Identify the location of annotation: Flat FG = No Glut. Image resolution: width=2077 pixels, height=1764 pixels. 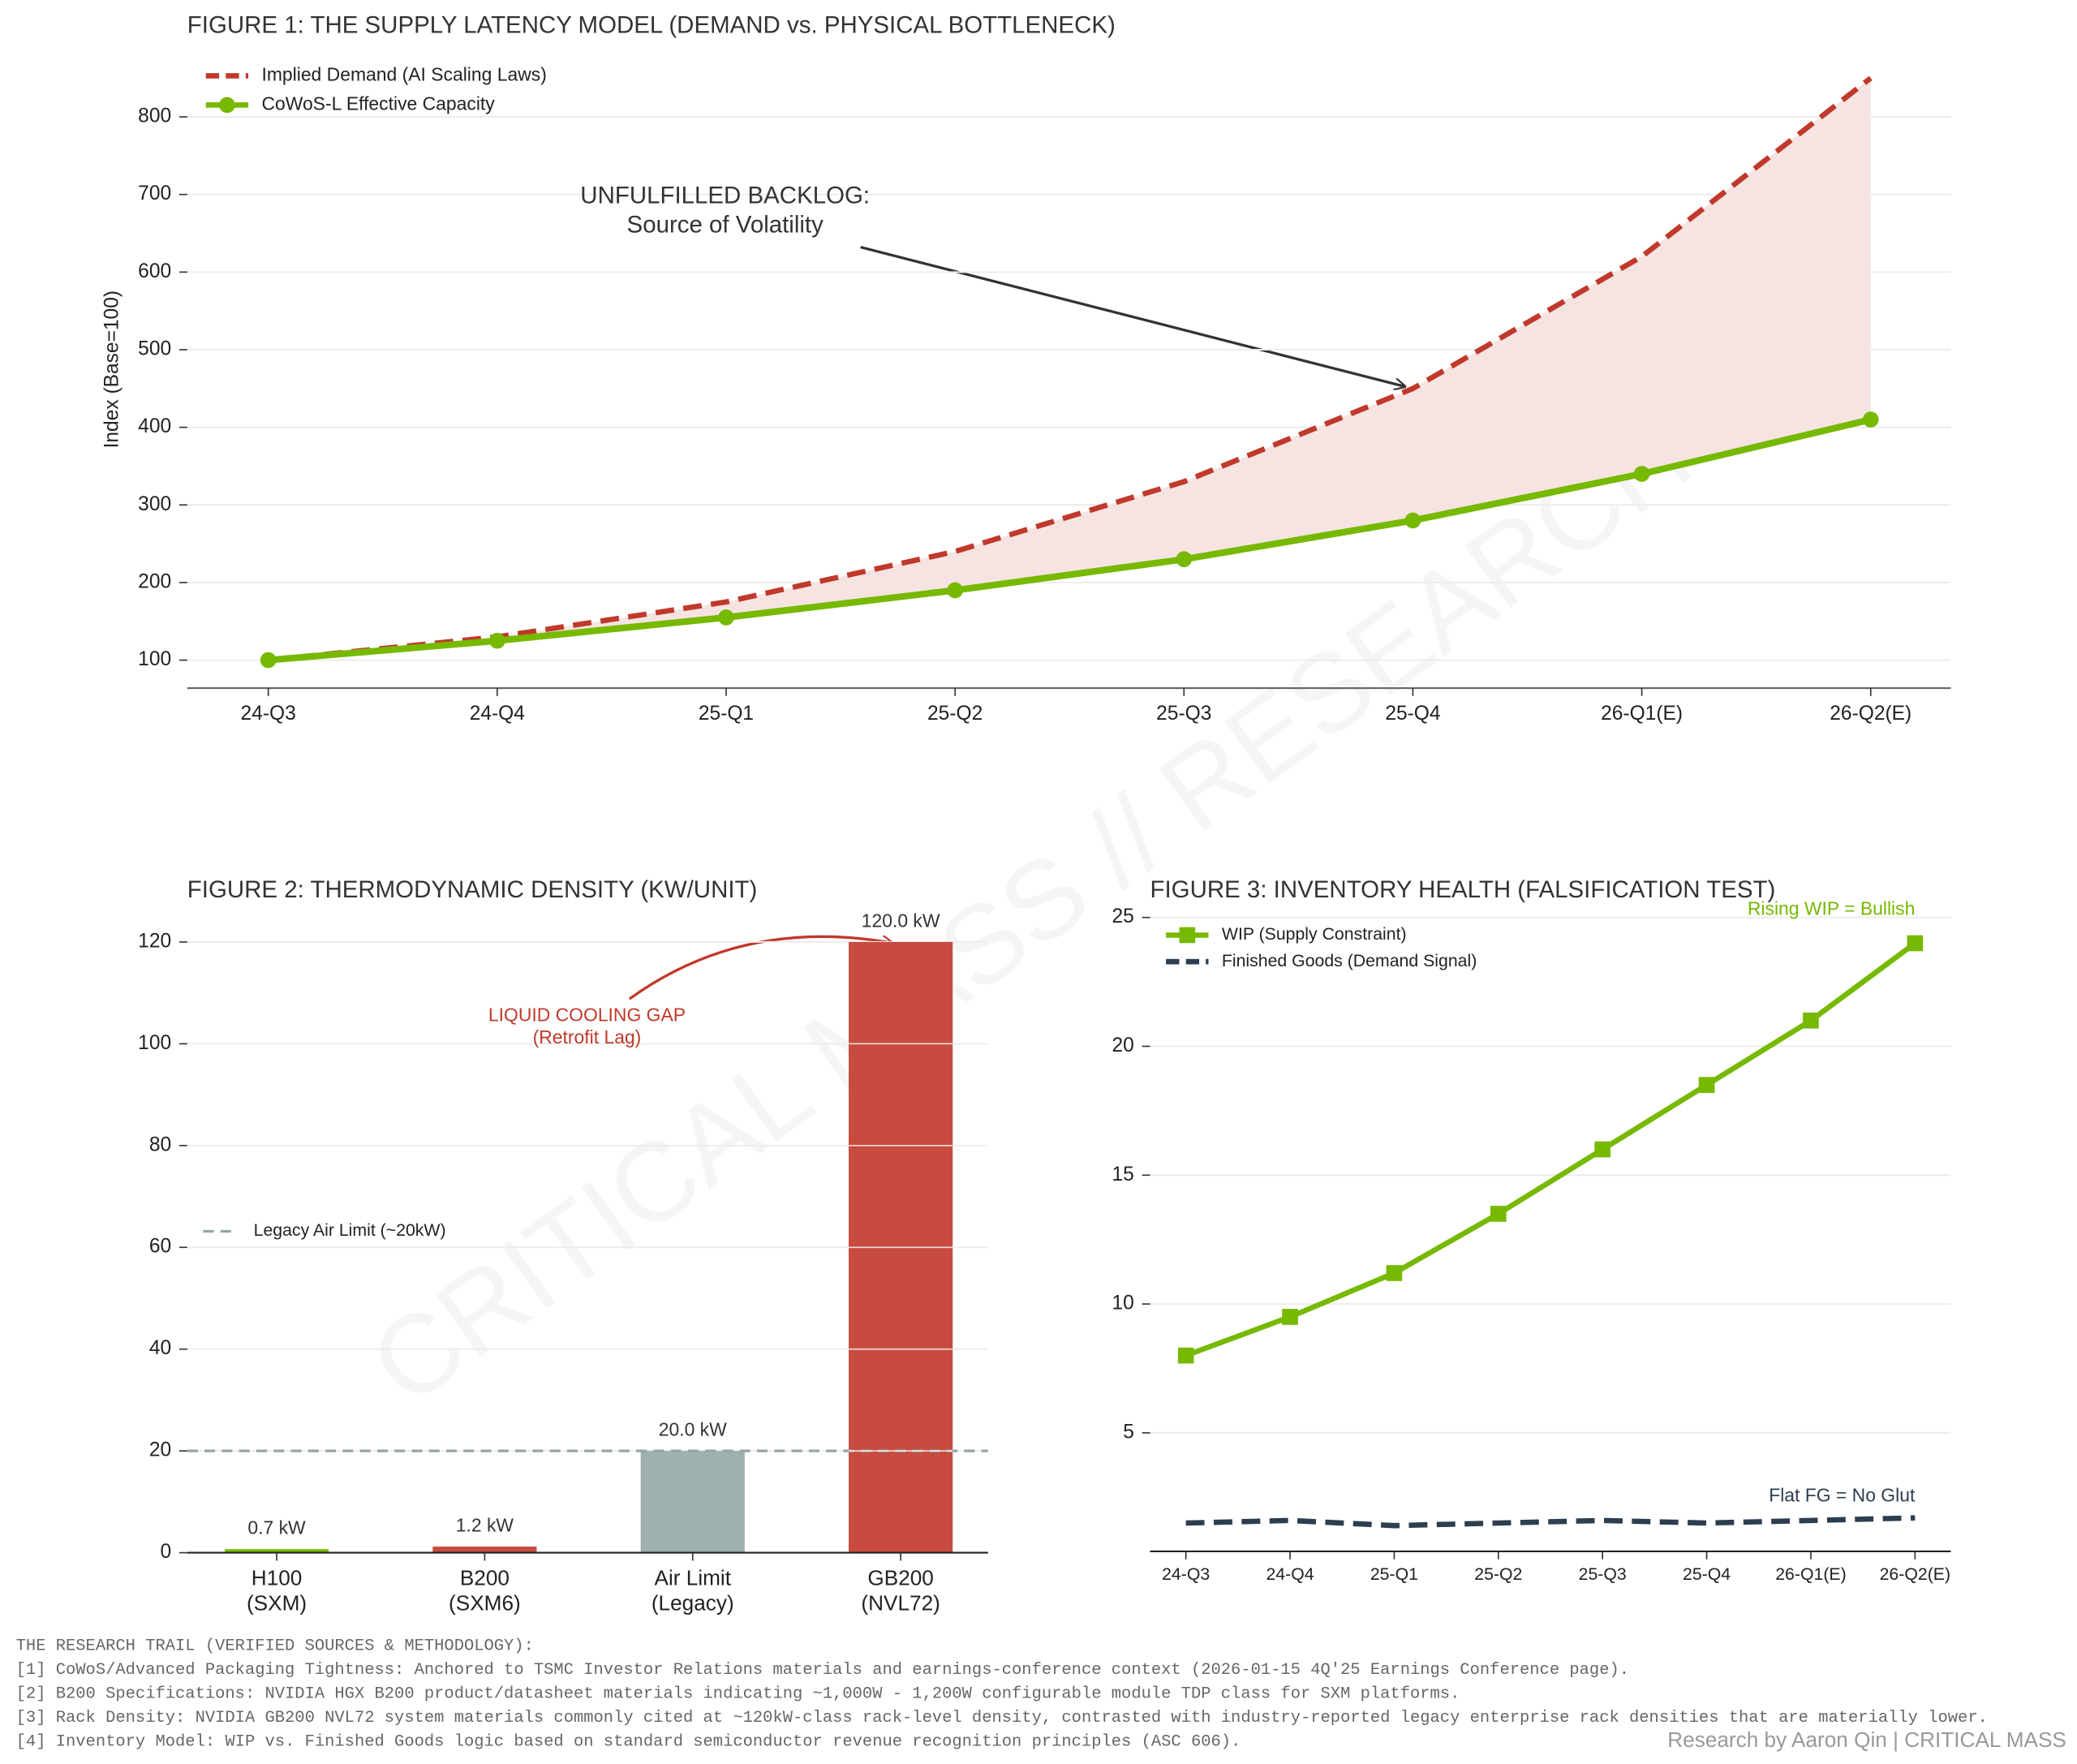
(1842, 1495).